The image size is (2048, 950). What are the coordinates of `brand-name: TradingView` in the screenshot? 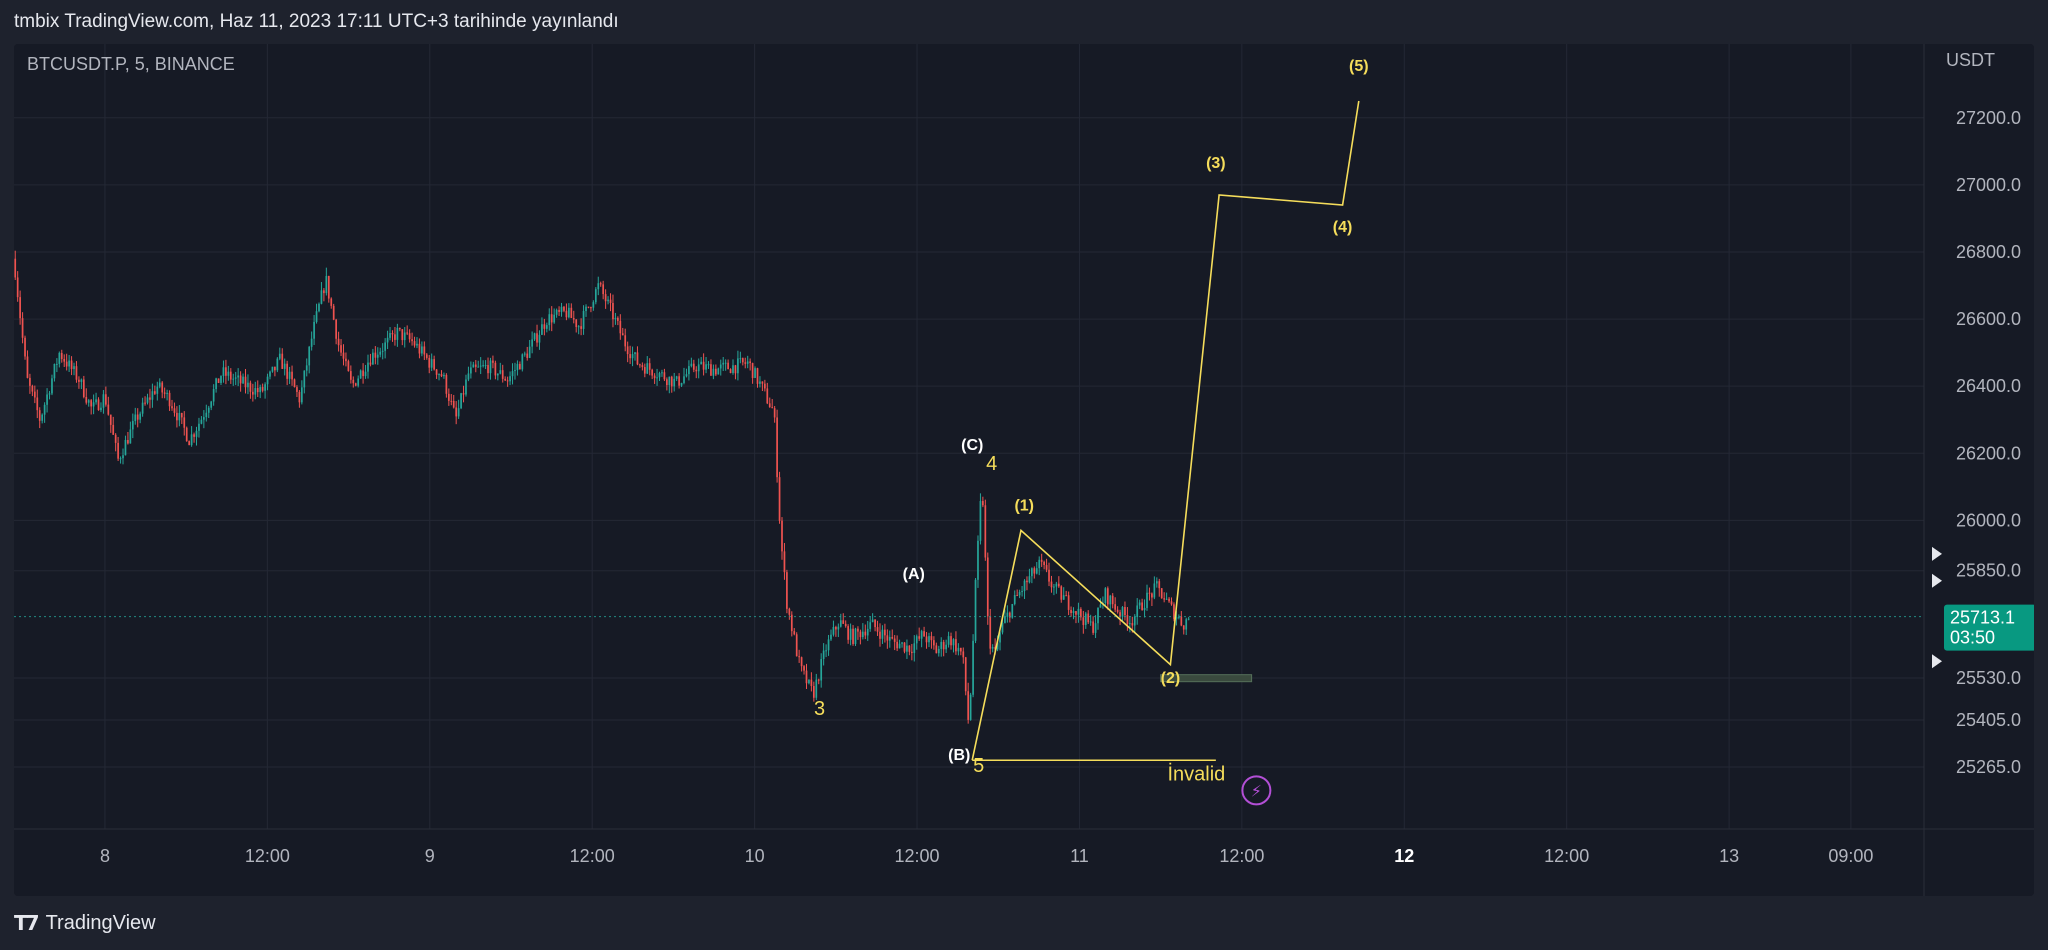 It's located at (100, 922).